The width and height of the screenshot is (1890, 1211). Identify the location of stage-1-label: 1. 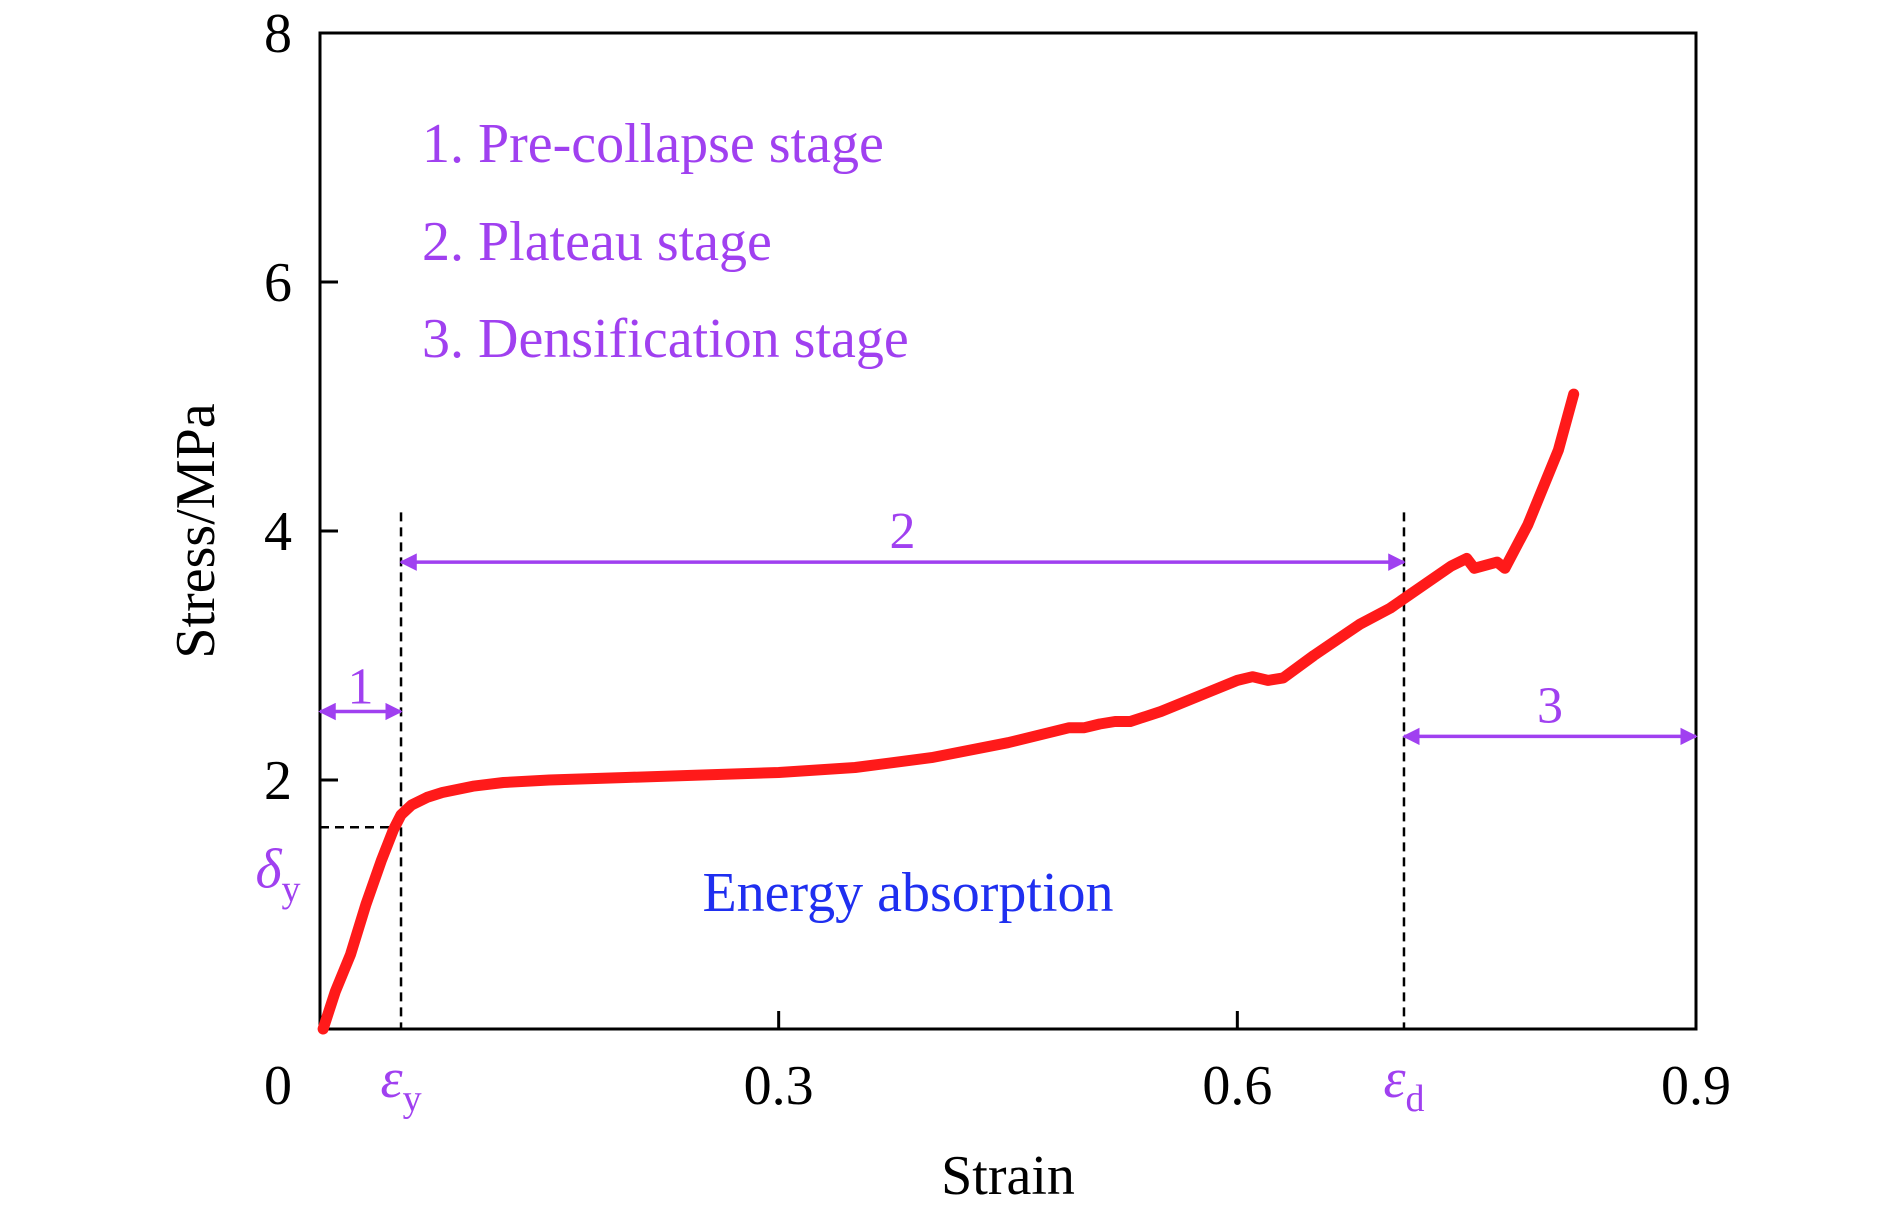
(361, 687).